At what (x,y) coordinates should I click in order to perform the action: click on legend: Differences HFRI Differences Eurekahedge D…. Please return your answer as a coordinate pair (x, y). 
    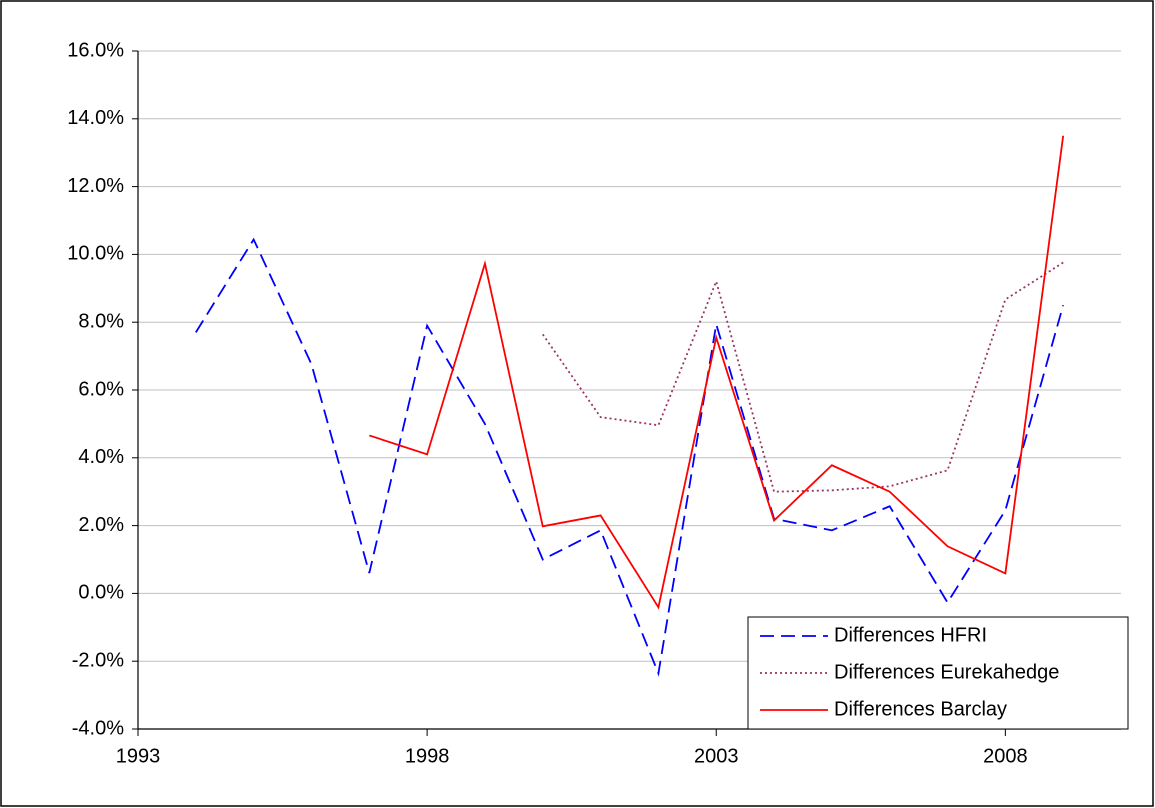
    Looking at the image, I should click on (938, 673).